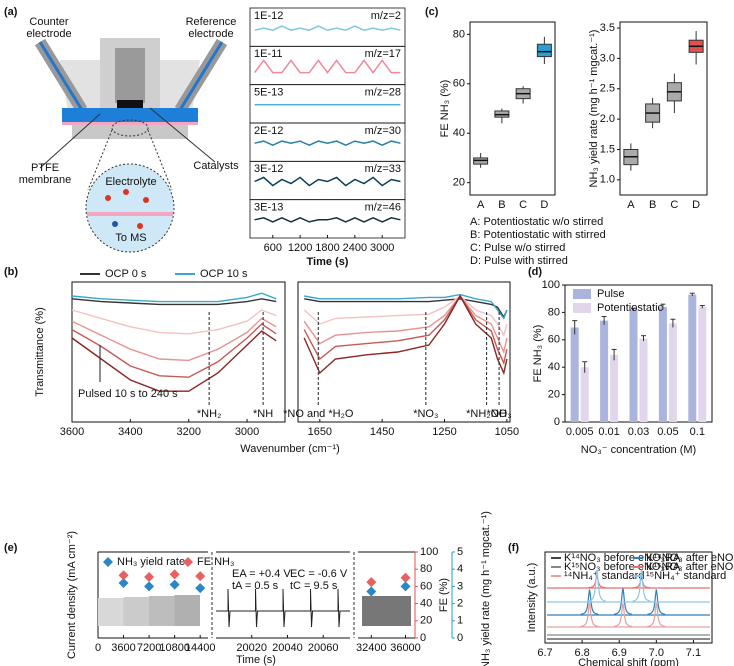  What do you see at coordinates (268, 131) in the screenshot?
I see `scale-label: 2E-12` at bounding box center [268, 131].